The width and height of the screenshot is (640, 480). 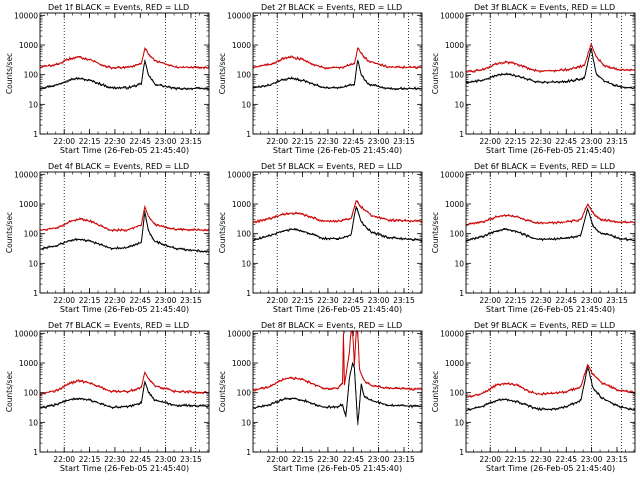 I want to click on panel-title: Det 9f BLACK = Events, RED = LLD, so click(x=544, y=325).